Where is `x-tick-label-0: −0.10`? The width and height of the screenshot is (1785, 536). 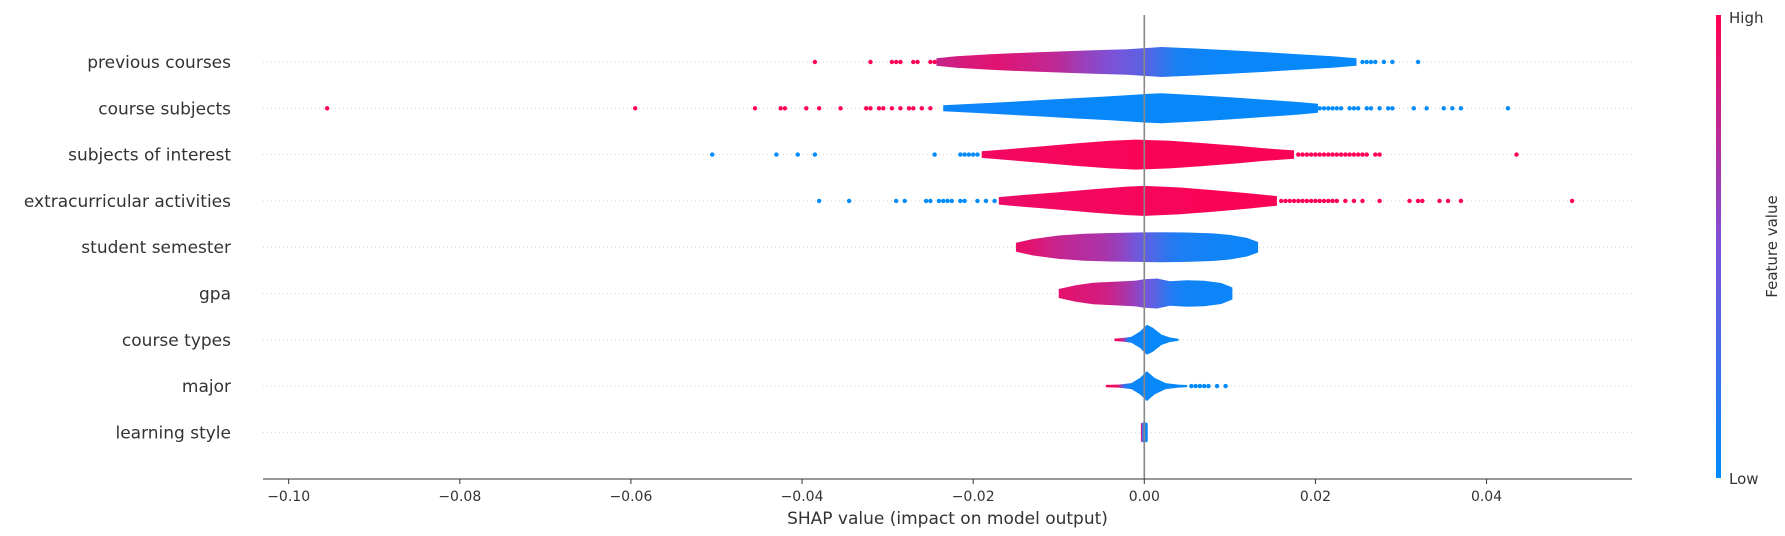
x-tick-label-0: −0.10 is located at coordinates (288, 497).